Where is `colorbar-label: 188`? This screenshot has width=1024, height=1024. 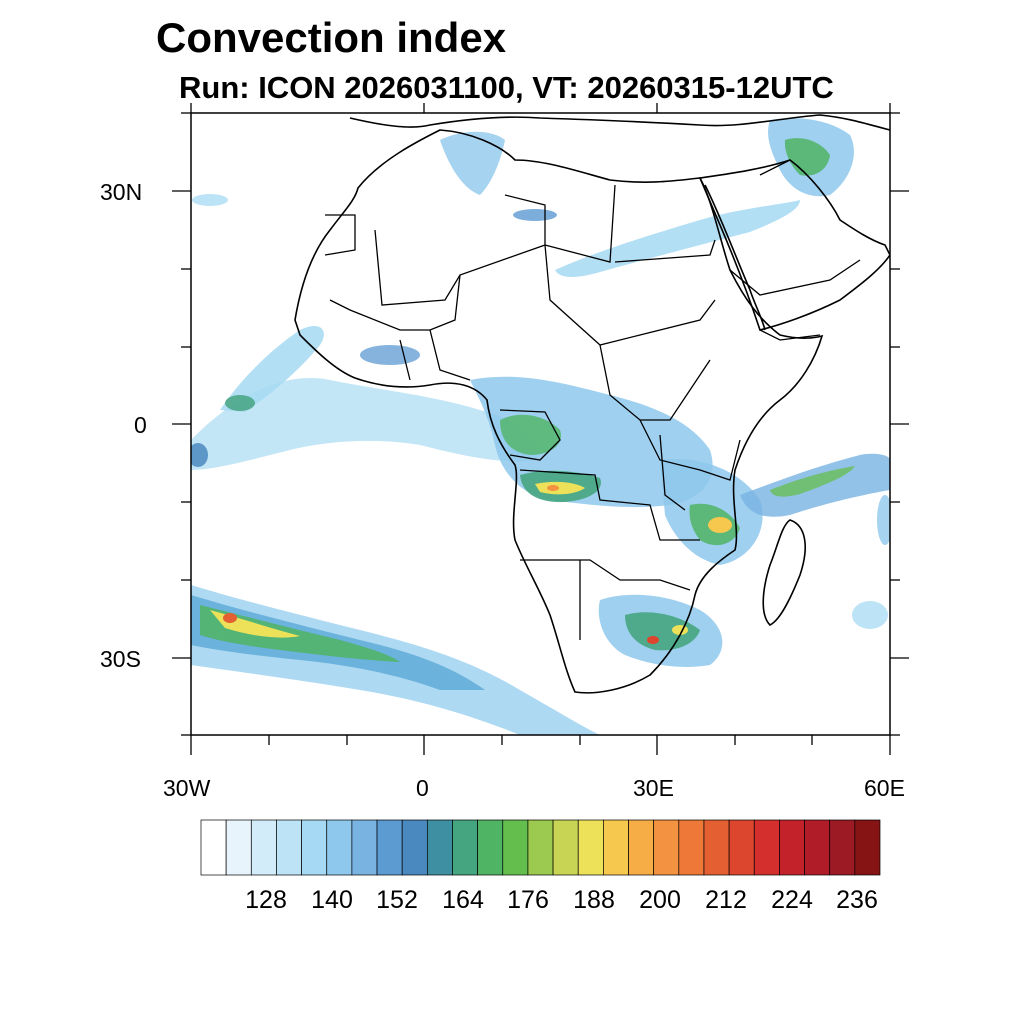 colorbar-label: 188 is located at coordinates (594, 900).